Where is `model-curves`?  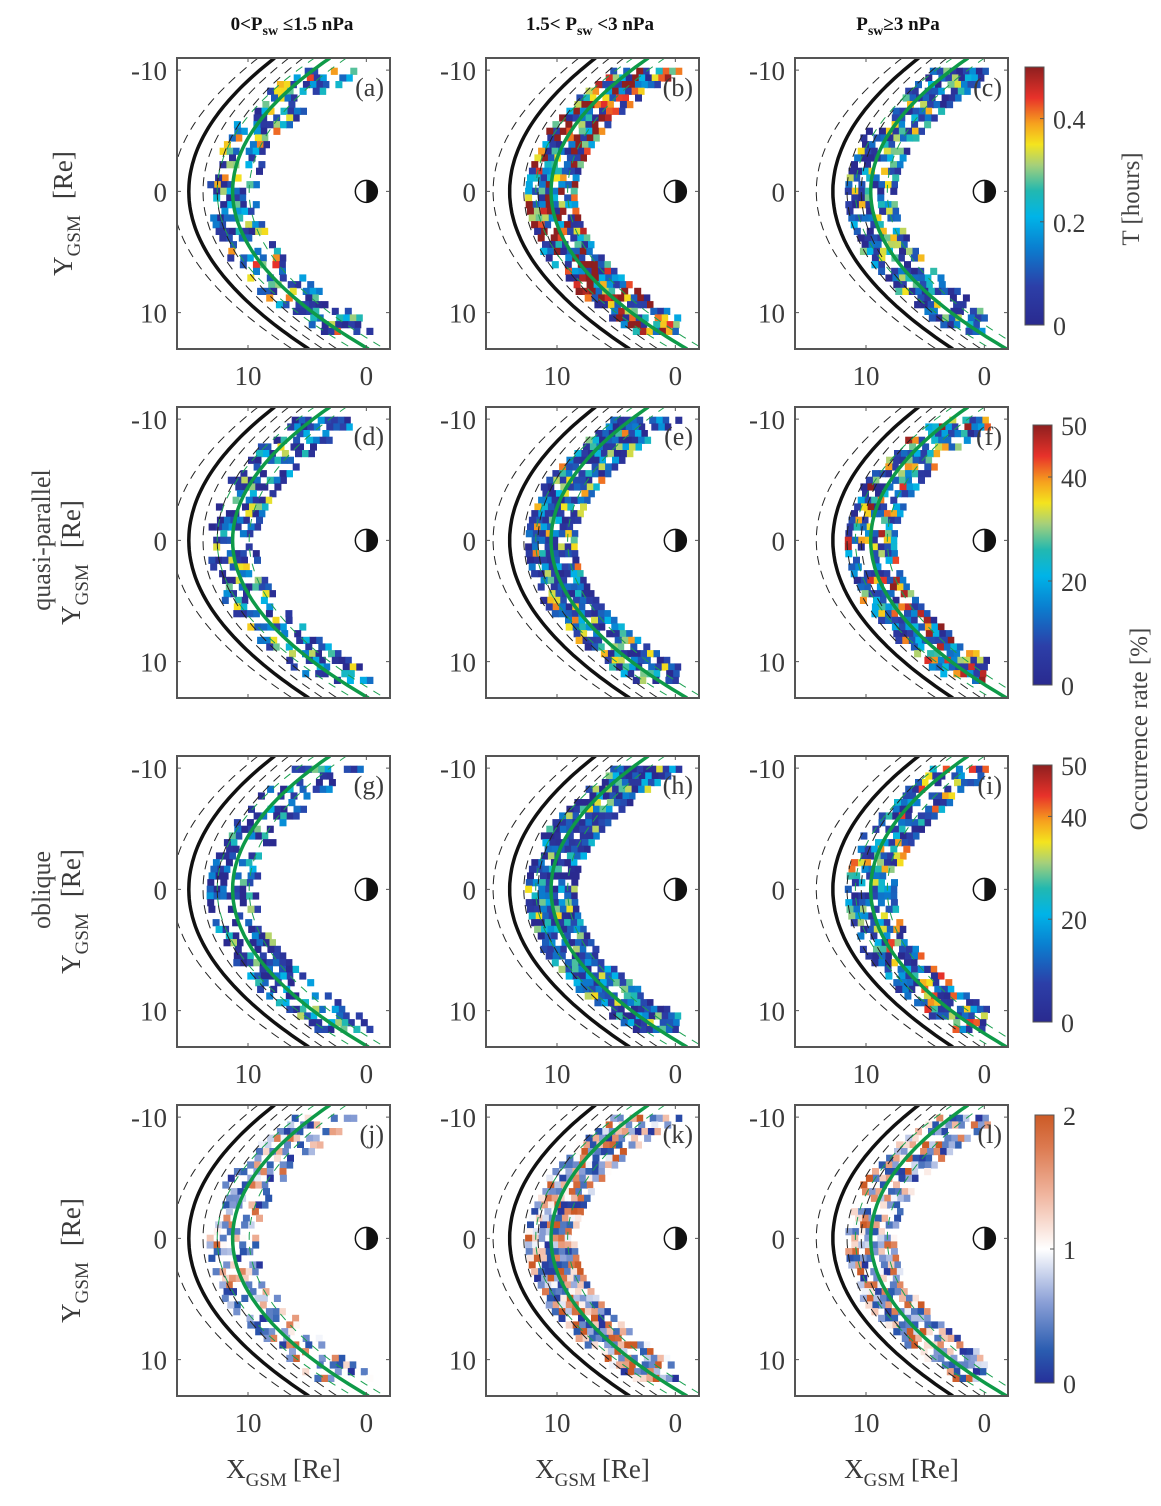
model-curves is located at coordinates (595, 901).